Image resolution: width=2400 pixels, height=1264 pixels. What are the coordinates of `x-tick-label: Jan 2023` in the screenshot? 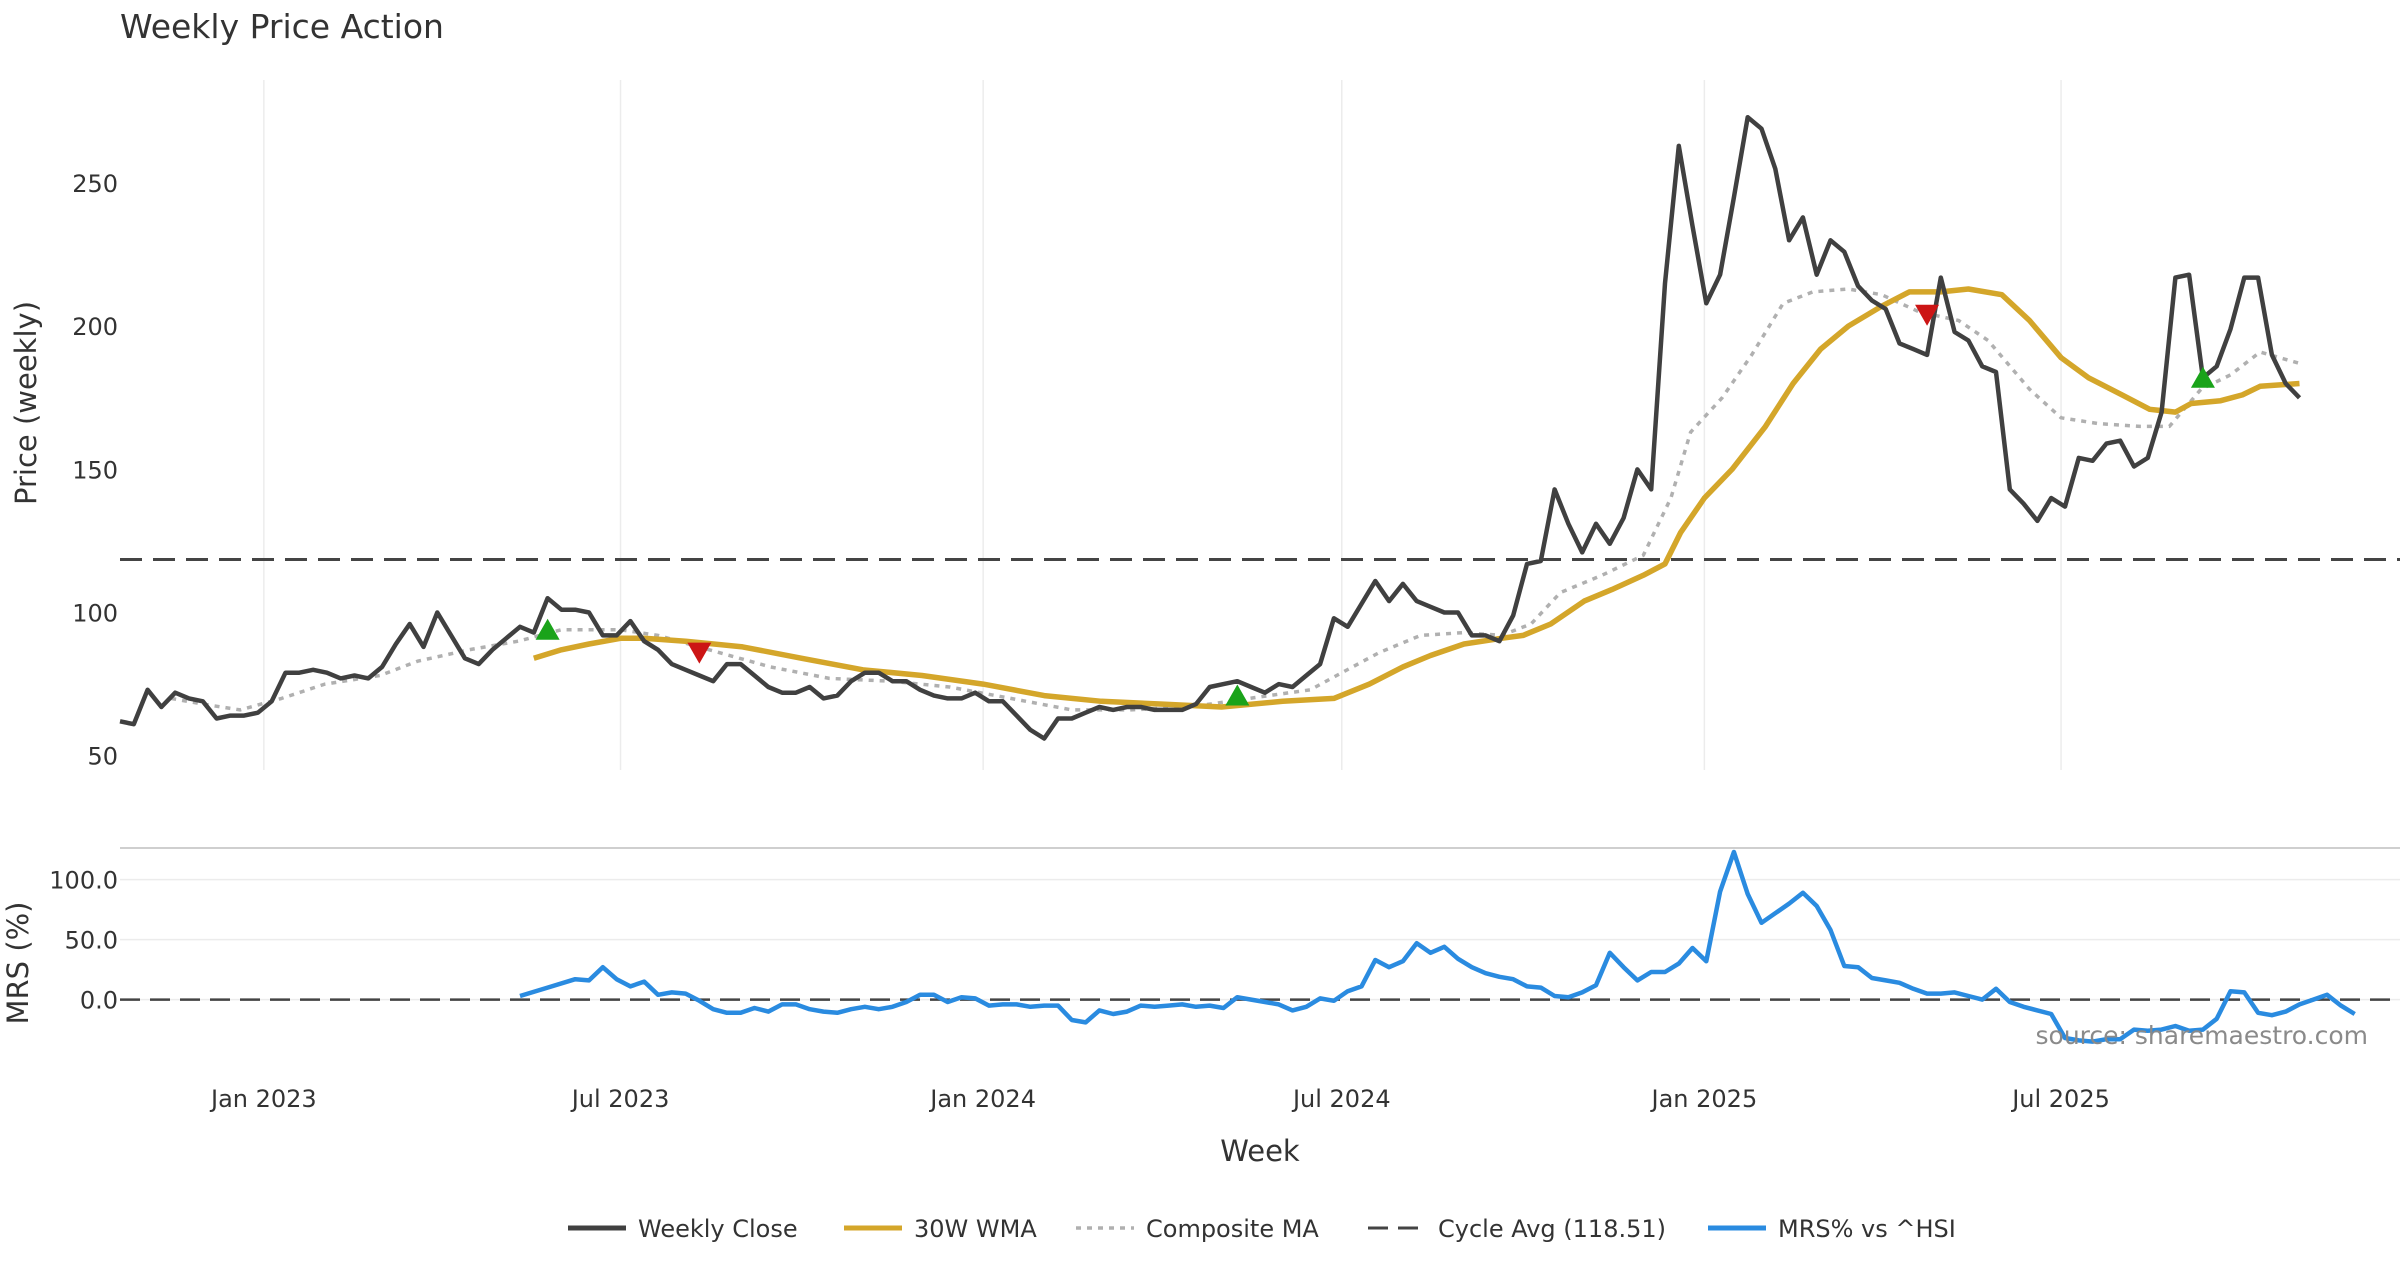 It's located at (263, 1099).